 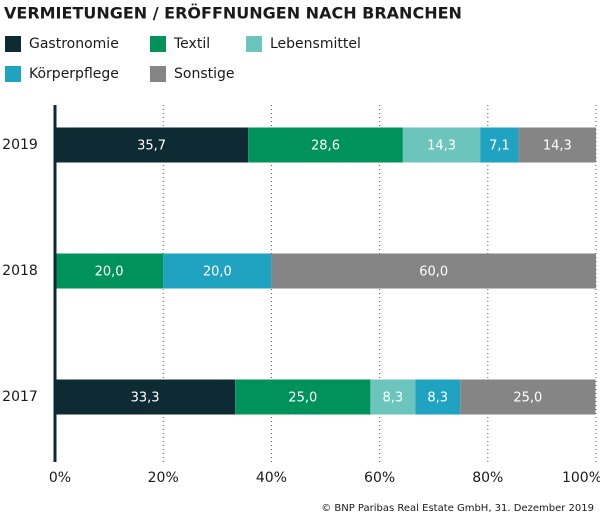 What do you see at coordinates (20, 145) in the screenshot?
I see `y-tick-label: 2019` at bounding box center [20, 145].